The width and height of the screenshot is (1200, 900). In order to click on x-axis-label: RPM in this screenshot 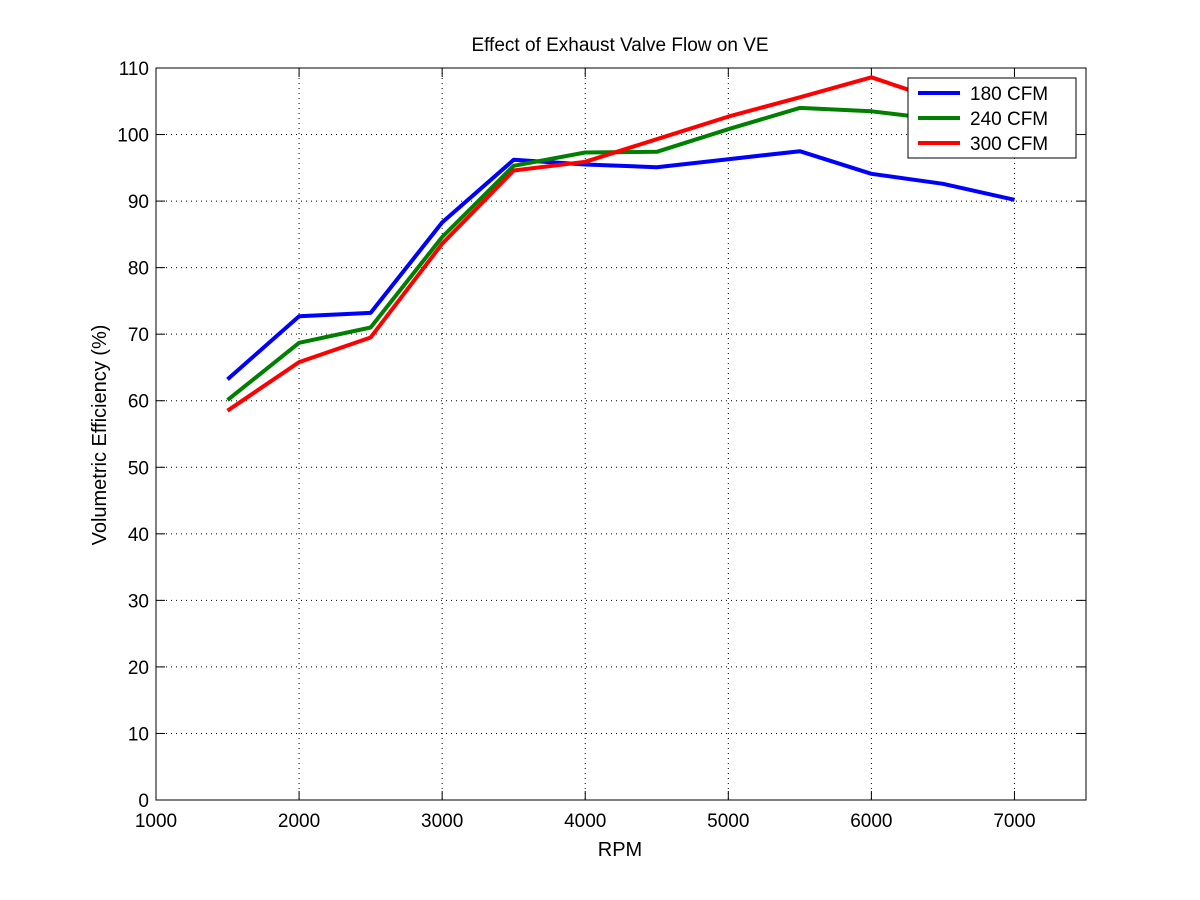, I will do `click(620, 850)`.